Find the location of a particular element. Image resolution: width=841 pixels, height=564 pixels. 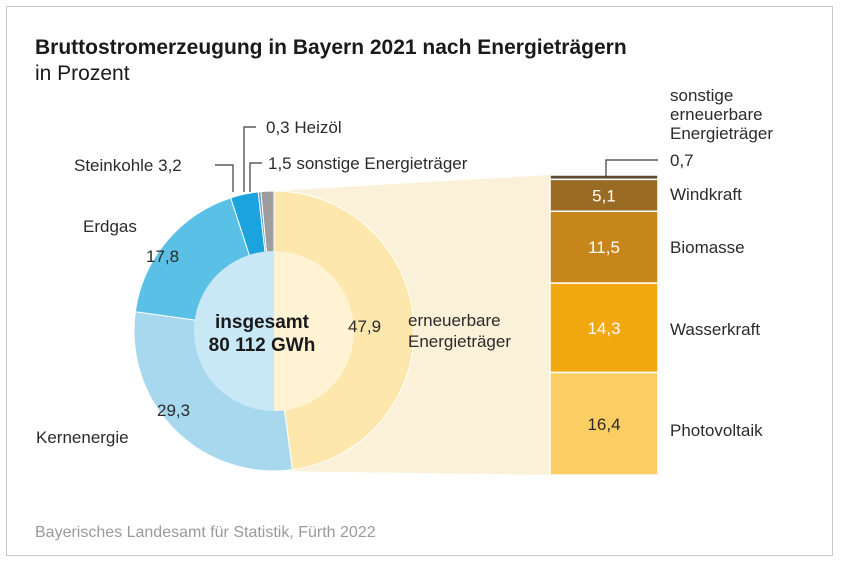

label-wasserkraft: Wasserkraft is located at coordinates (715, 329).